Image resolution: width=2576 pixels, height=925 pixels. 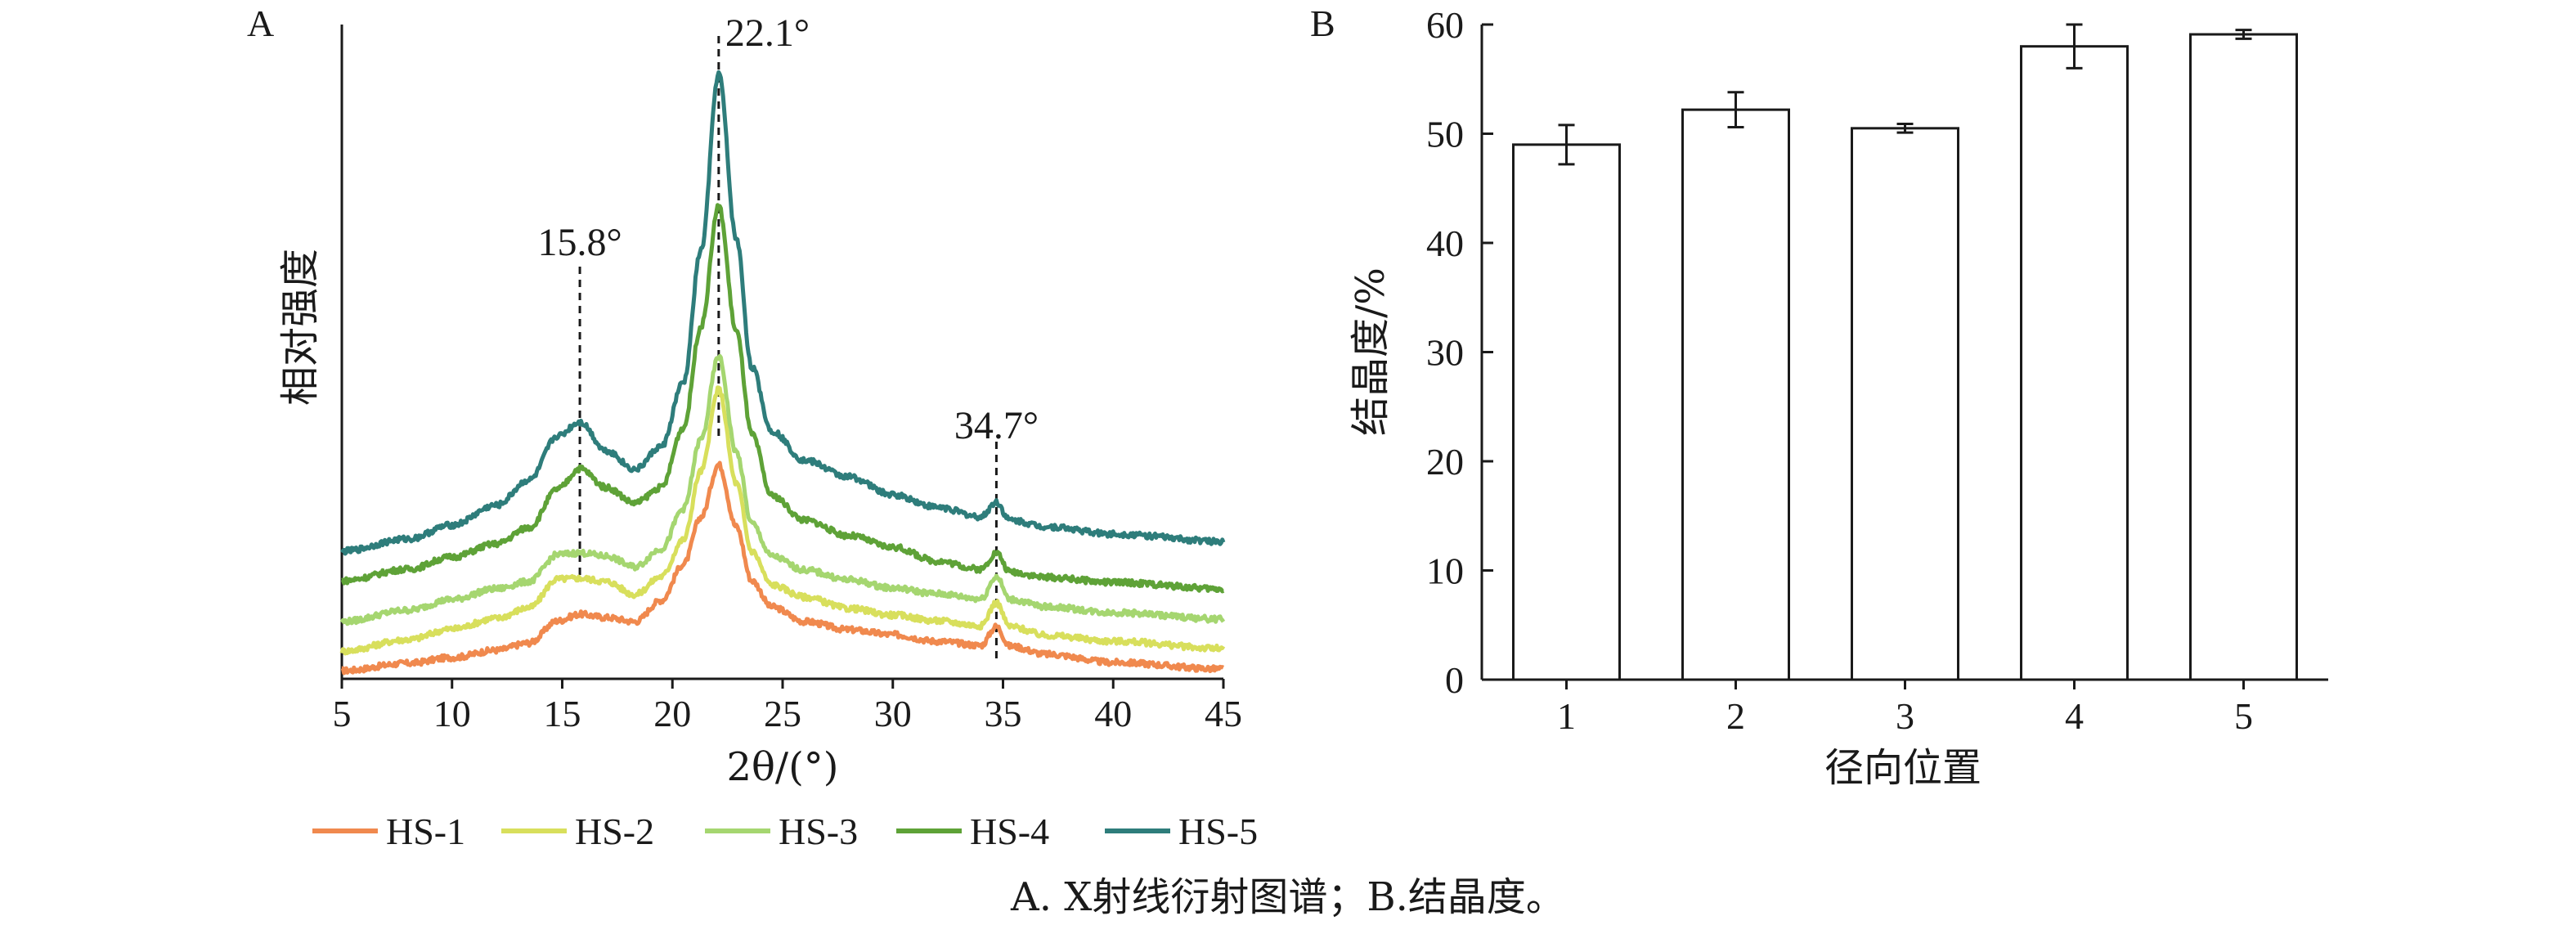 I want to click on bar-y-tick-label: 20, so click(x=1445, y=462).